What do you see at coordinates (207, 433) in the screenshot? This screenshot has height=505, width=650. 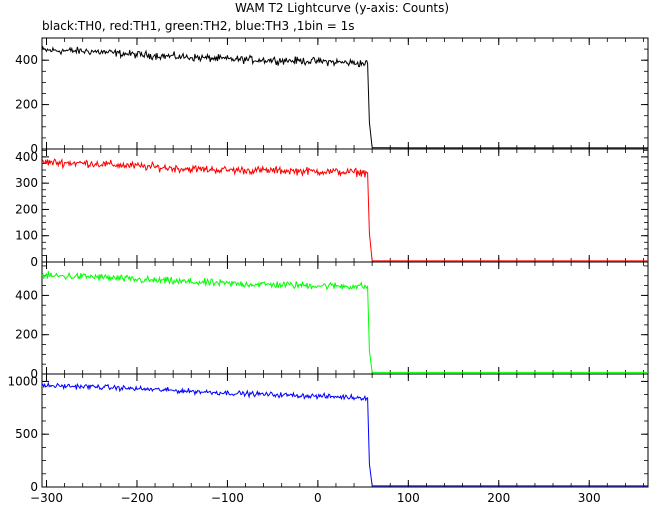 I see `series-line-th3` at bounding box center [207, 433].